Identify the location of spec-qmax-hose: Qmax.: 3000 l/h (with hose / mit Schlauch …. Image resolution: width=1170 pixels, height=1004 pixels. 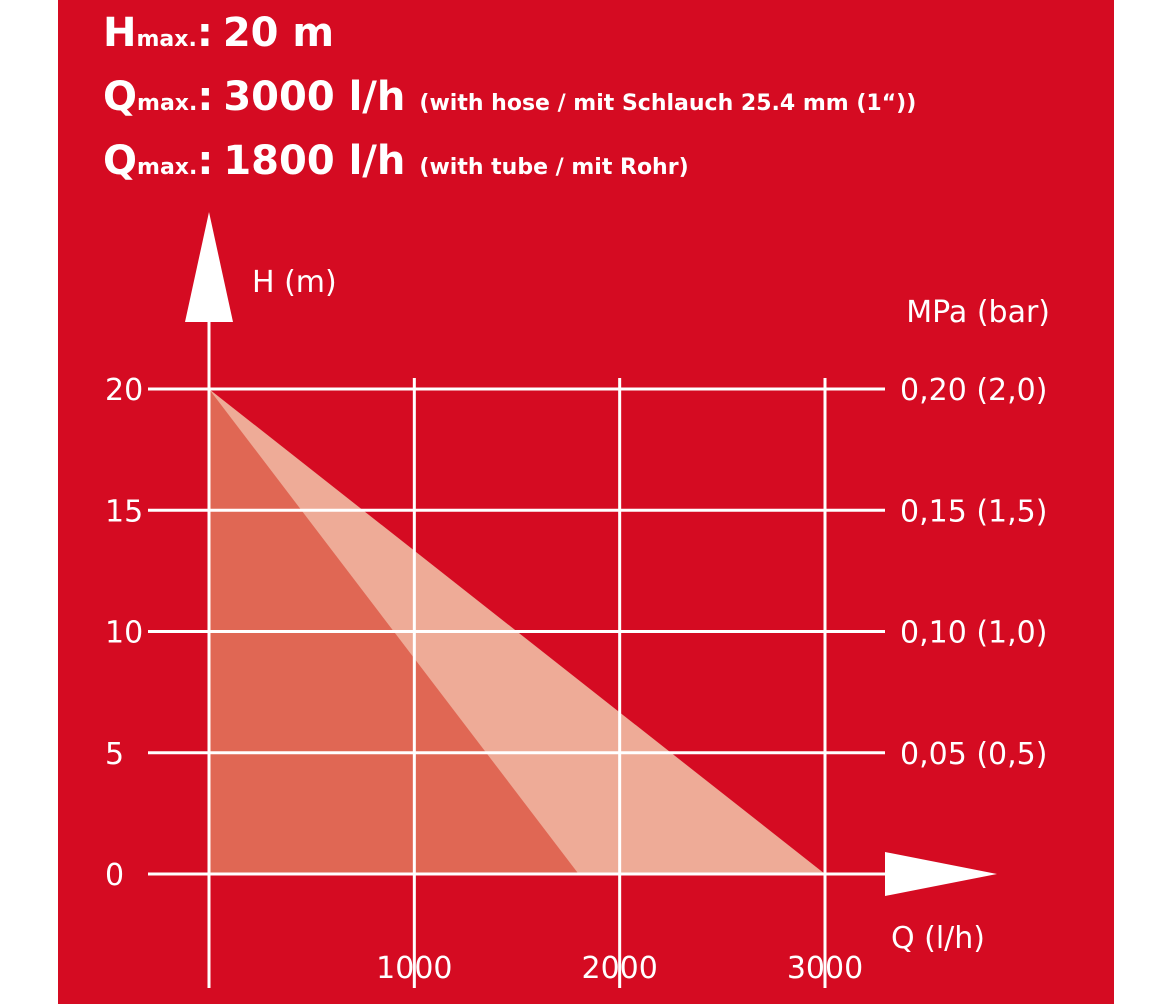
(509, 97).